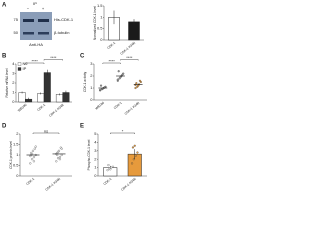 This screenshot has height=240, width=320. I want to click on panel-letter: E, so click(82, 127).